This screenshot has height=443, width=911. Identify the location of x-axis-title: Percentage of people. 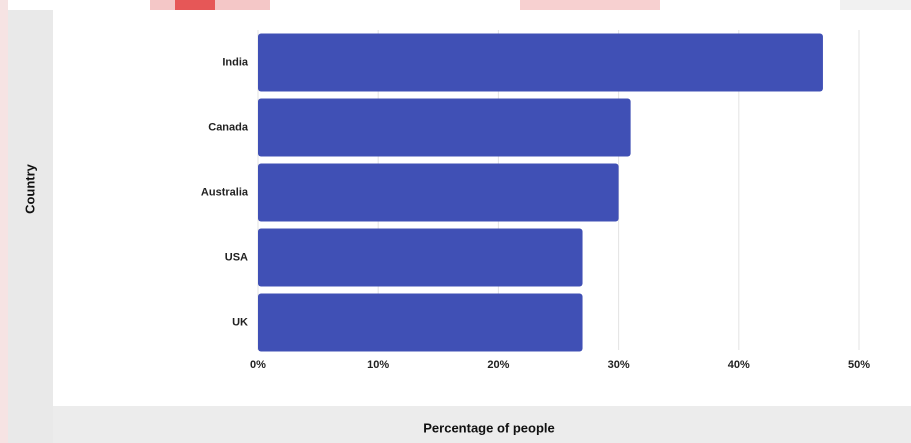
(489, 428).